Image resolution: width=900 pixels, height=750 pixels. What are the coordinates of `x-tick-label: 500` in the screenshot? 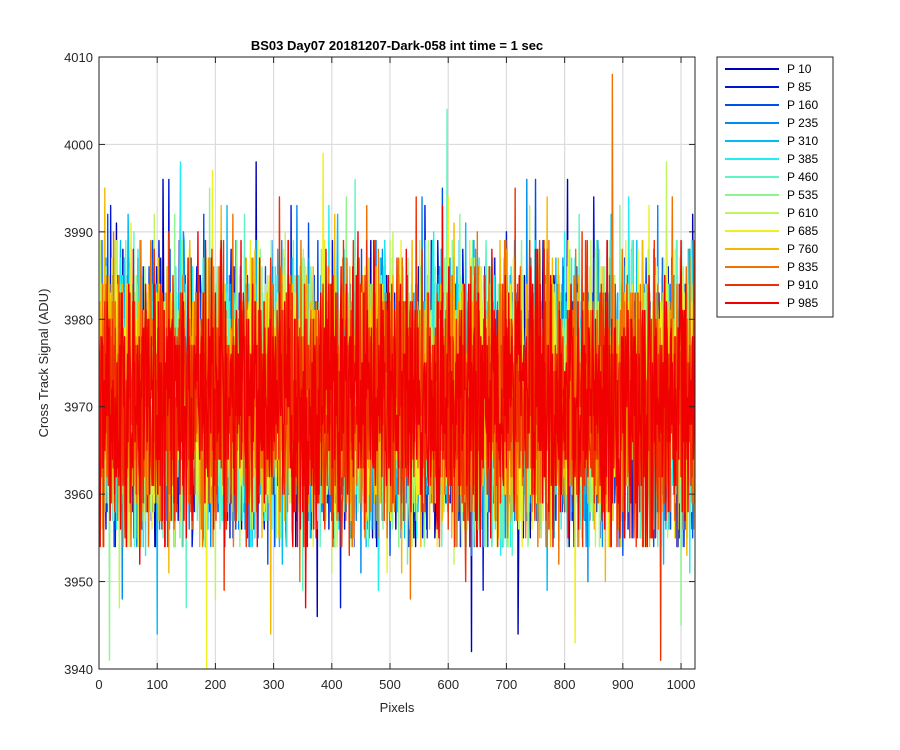 It's located at (390, 684).